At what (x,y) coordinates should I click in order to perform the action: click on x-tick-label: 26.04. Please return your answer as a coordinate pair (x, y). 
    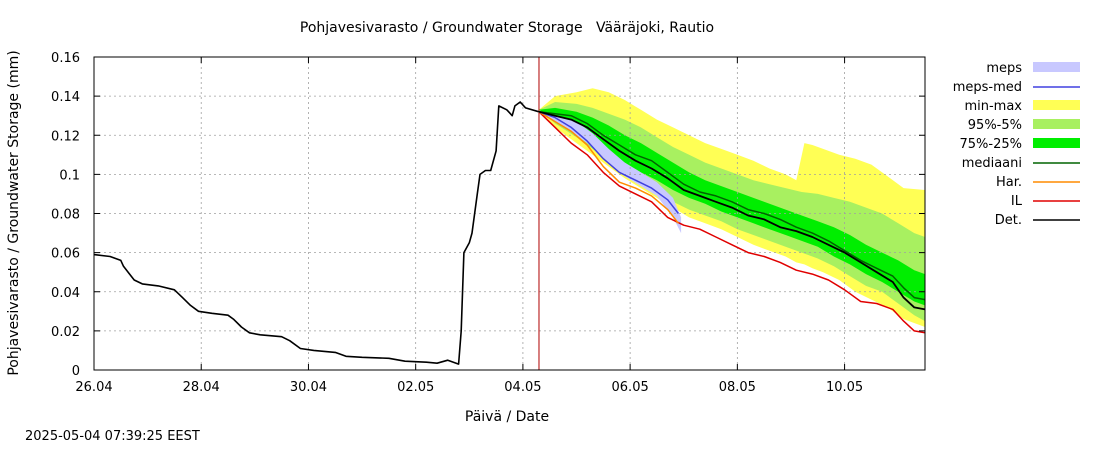
    Looking at the image, I should click on (93, 387).